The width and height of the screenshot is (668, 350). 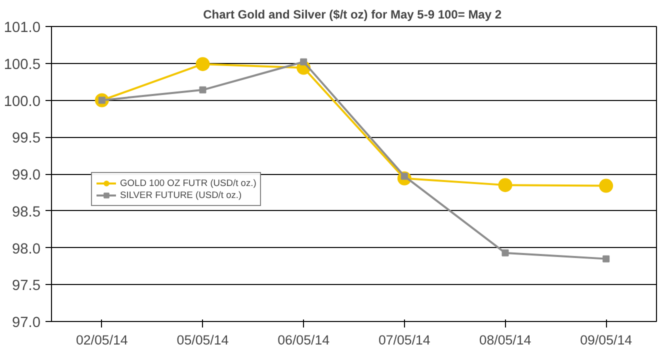 What do you see at coordinates (102, 340) in the screenshot?
I see `x-tick-label: 02/05/14` at bounding box center [102, 340].